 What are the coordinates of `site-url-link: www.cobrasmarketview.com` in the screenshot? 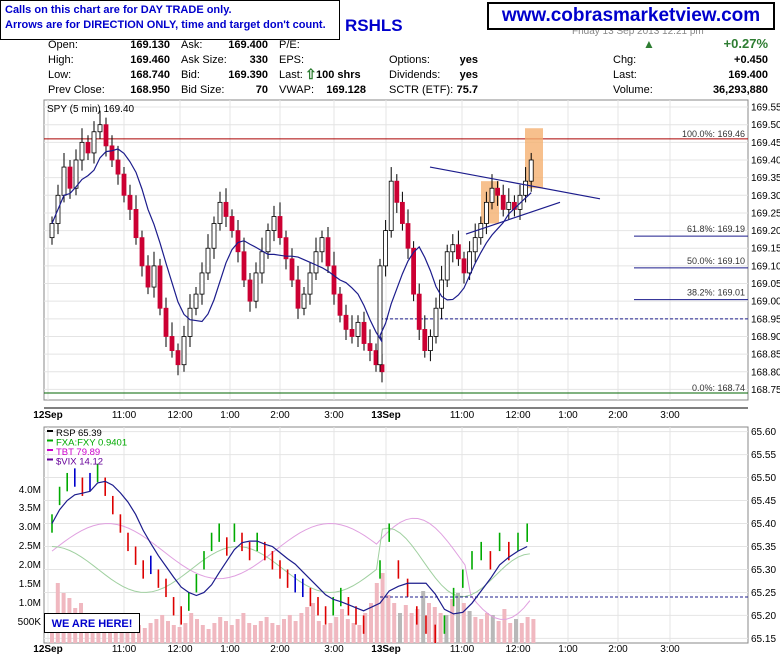 It's located at (631, 16).